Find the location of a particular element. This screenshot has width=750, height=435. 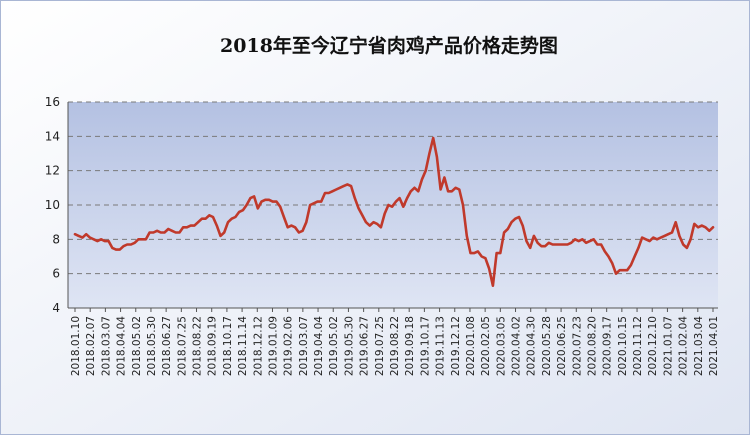

x-tick-label: 2019.06.27 is located at coordinates (365, 346).